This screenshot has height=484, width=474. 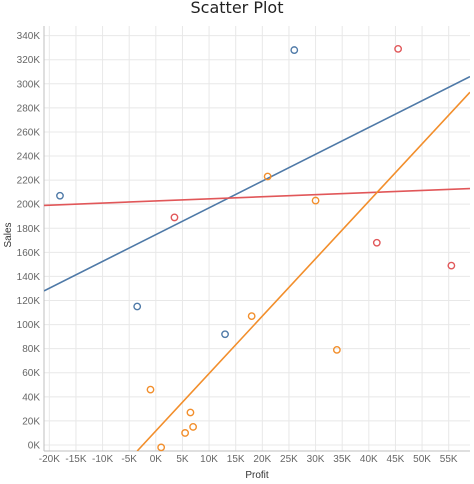 I want to click on y-tick-label: 160K, so click(x=29, y=253).